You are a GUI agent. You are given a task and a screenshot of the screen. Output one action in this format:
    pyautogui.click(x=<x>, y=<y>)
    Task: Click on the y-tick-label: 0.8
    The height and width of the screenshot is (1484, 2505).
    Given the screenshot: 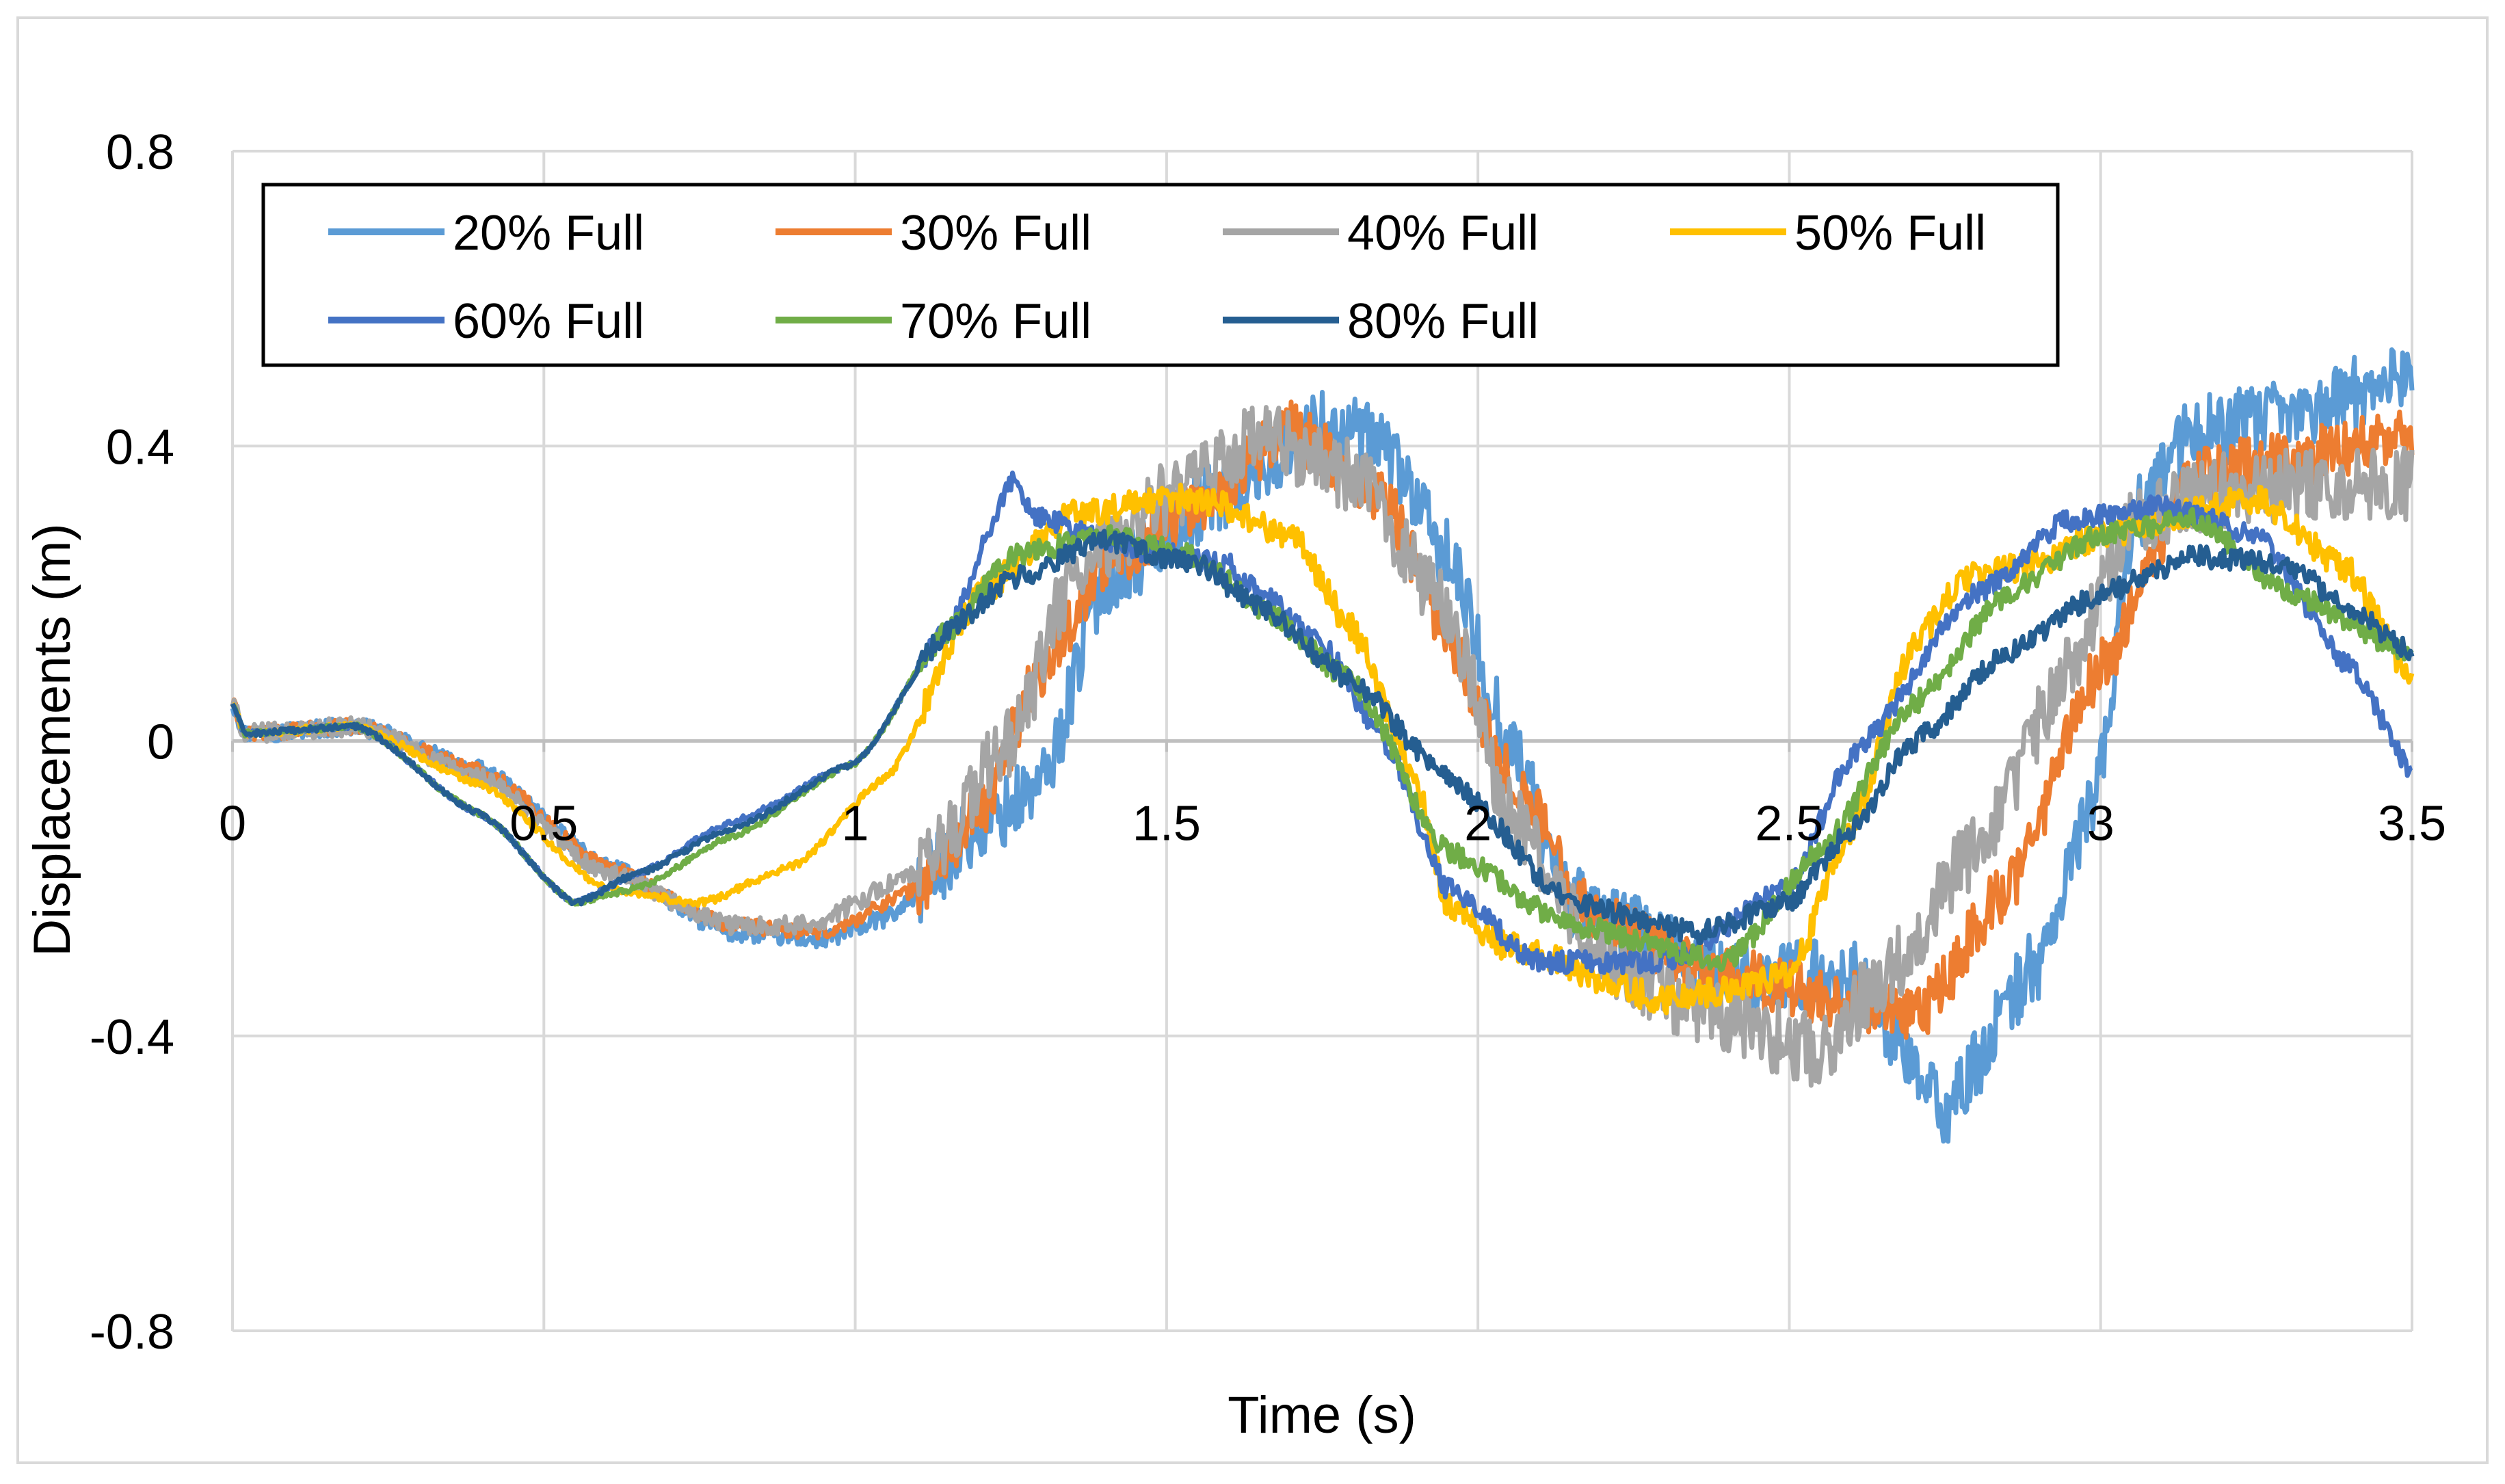 What is the action you would take?
    pyautogui.click(x=140, y=152)
    